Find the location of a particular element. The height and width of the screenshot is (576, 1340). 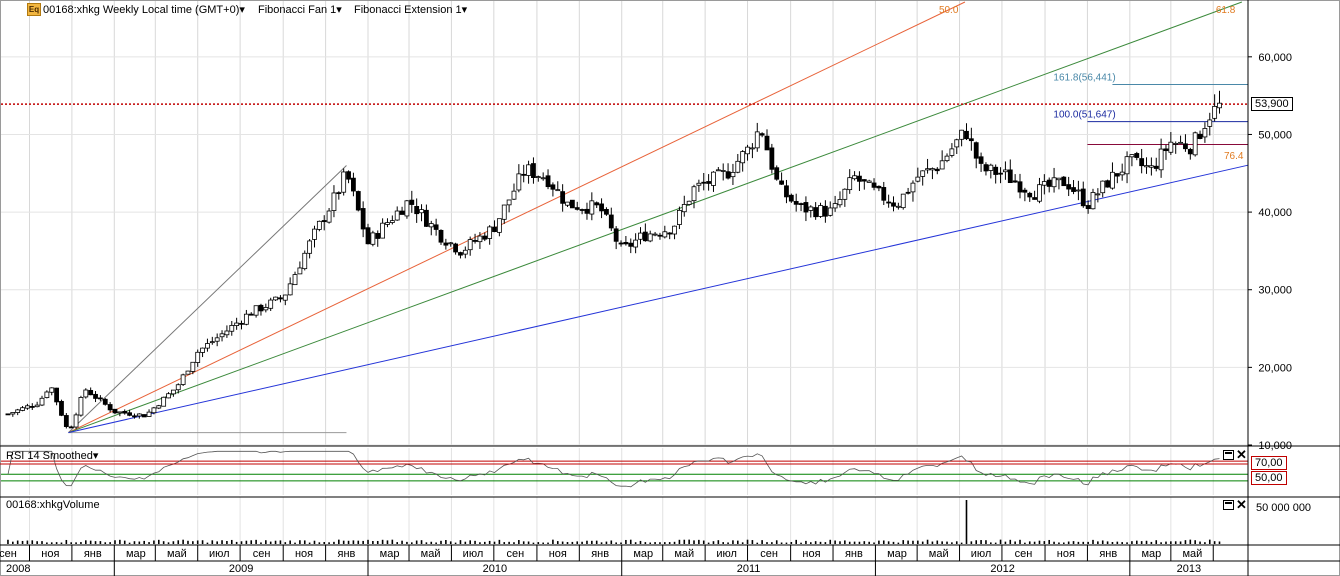

month-label: янв is located at coordinates (854, 554).